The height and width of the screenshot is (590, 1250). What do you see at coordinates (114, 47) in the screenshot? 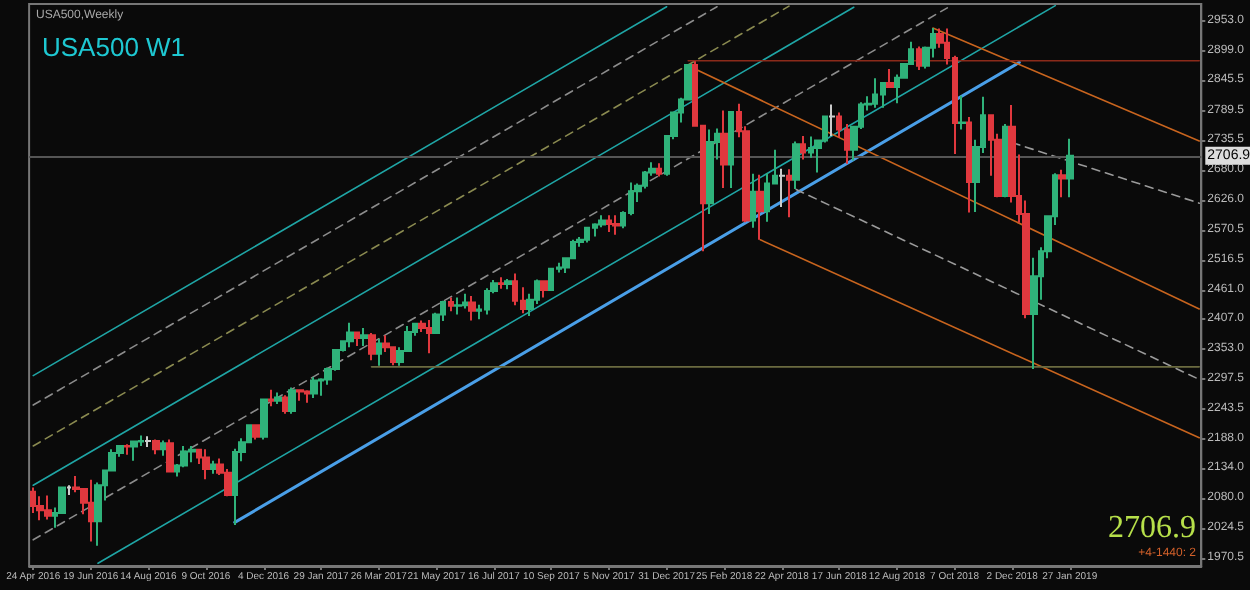
I see `text: USA500 W1` at bounding box center [114, 47].